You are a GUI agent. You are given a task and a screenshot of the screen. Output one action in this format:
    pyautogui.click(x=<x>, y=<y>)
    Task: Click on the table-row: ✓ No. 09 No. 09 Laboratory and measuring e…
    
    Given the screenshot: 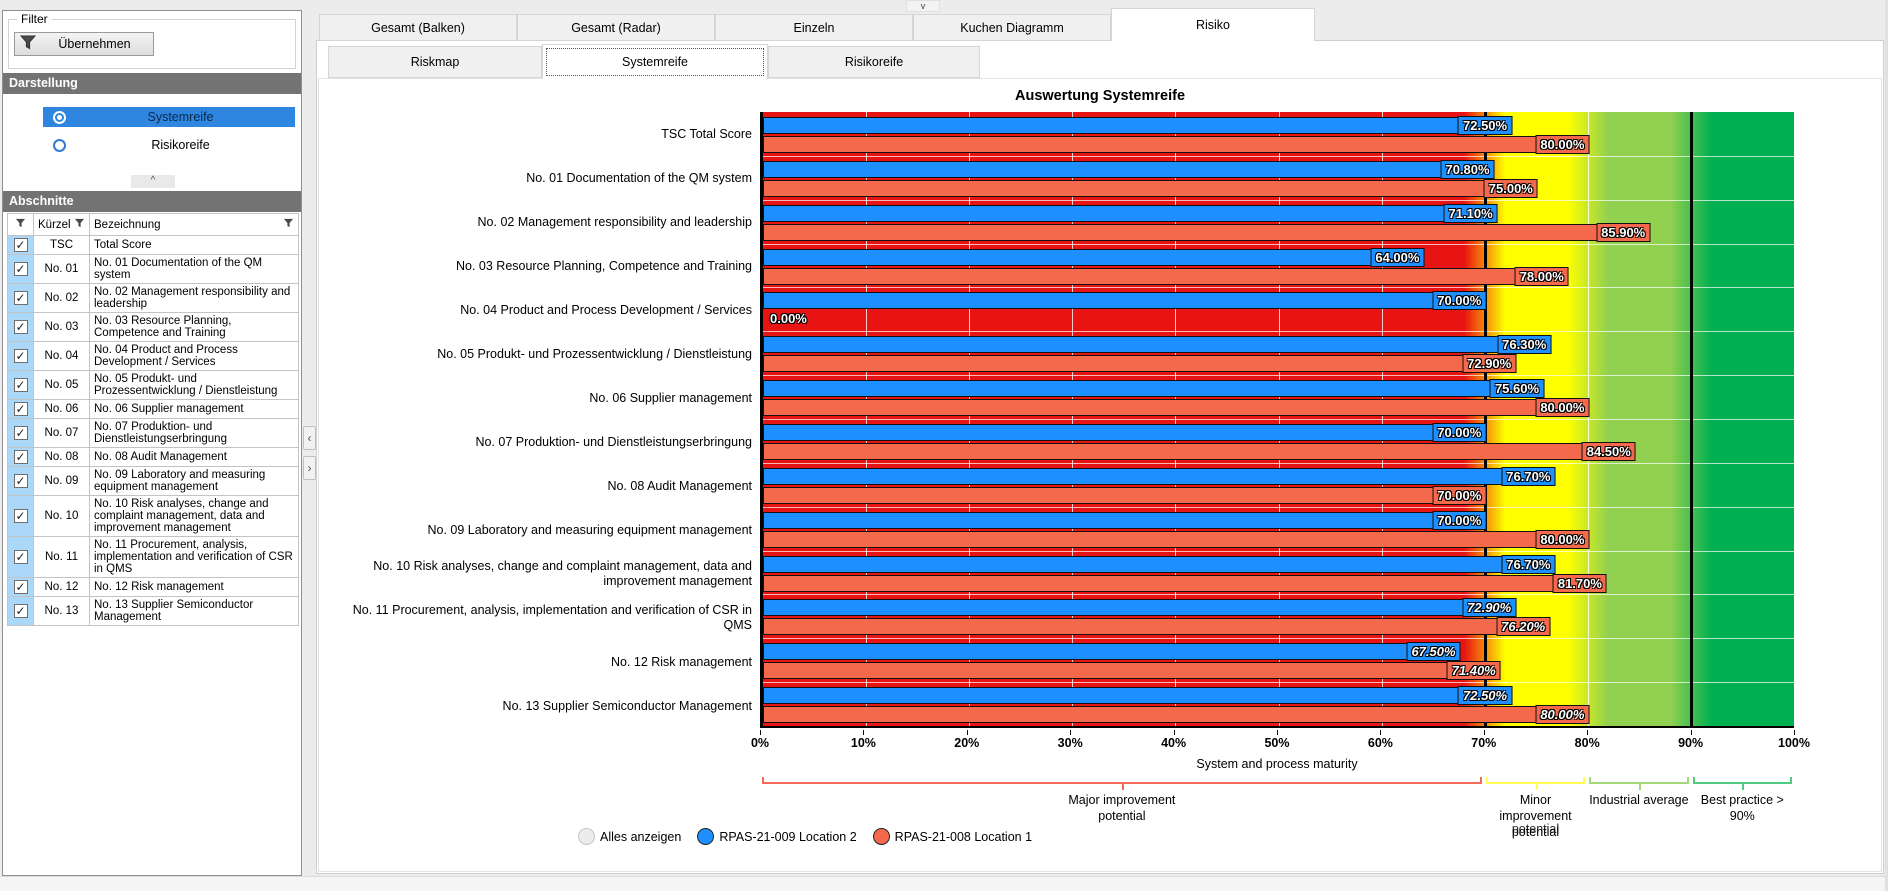 What is the action you would take?
    pyautogui.click(x=153, y=481)
    